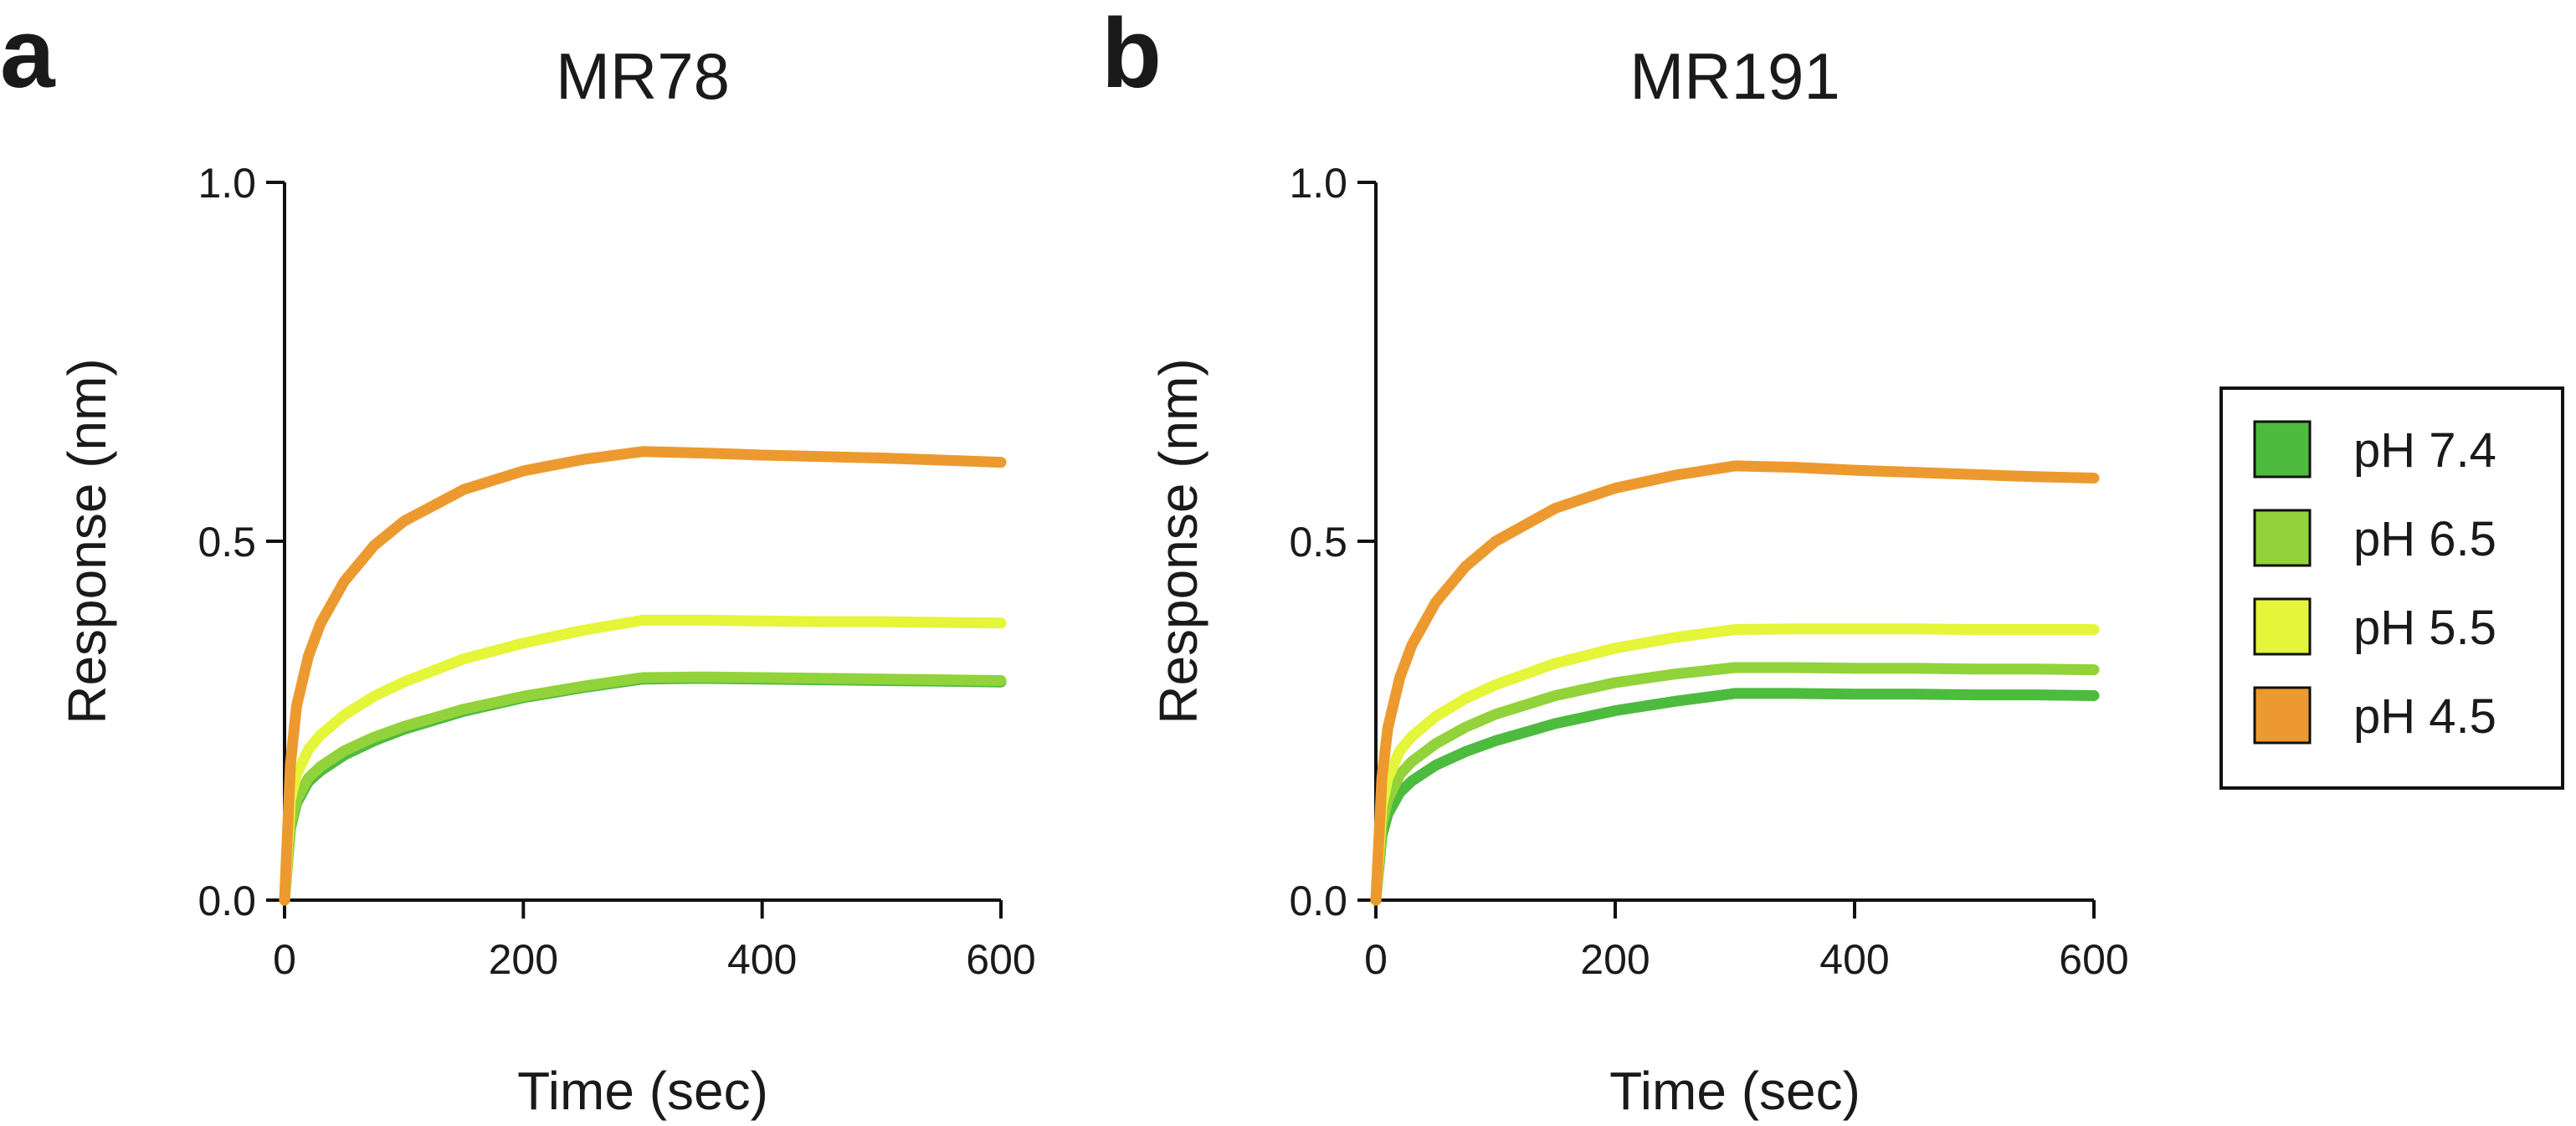 The image size is (2576, 1126). What do you see at coordinates (2424, 717) in the screenshot?
I see `legend-label: pH 4.5` at bounding box center [2424, 717].